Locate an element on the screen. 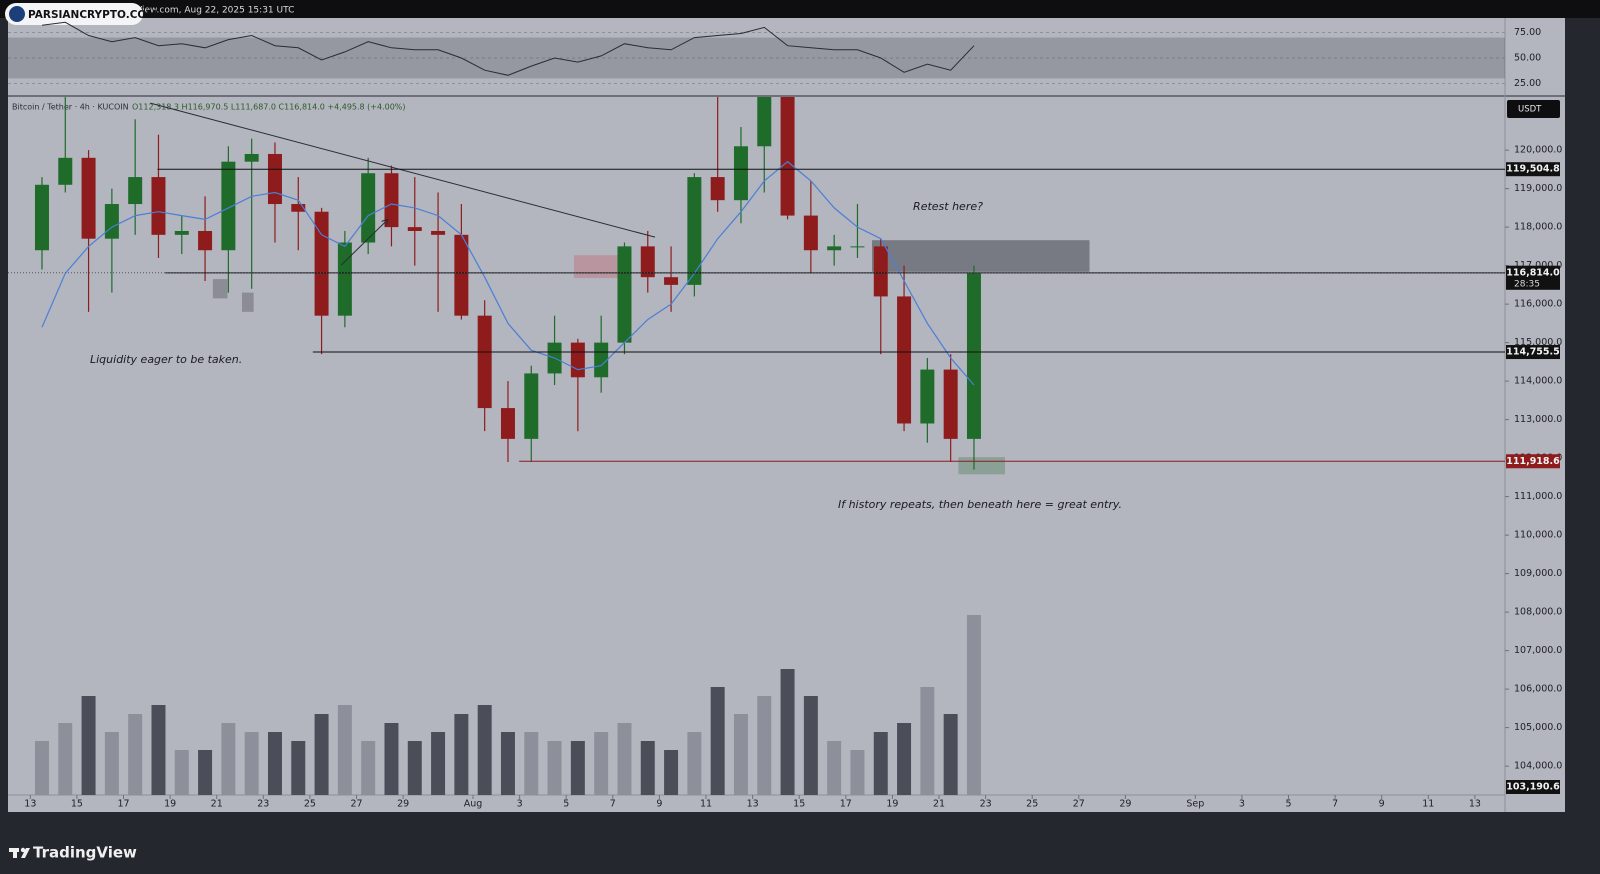 The height and width of the screenshot is (874, 1600). y-tick-label: 118,000.0 is located at coordinates (1538, 227).